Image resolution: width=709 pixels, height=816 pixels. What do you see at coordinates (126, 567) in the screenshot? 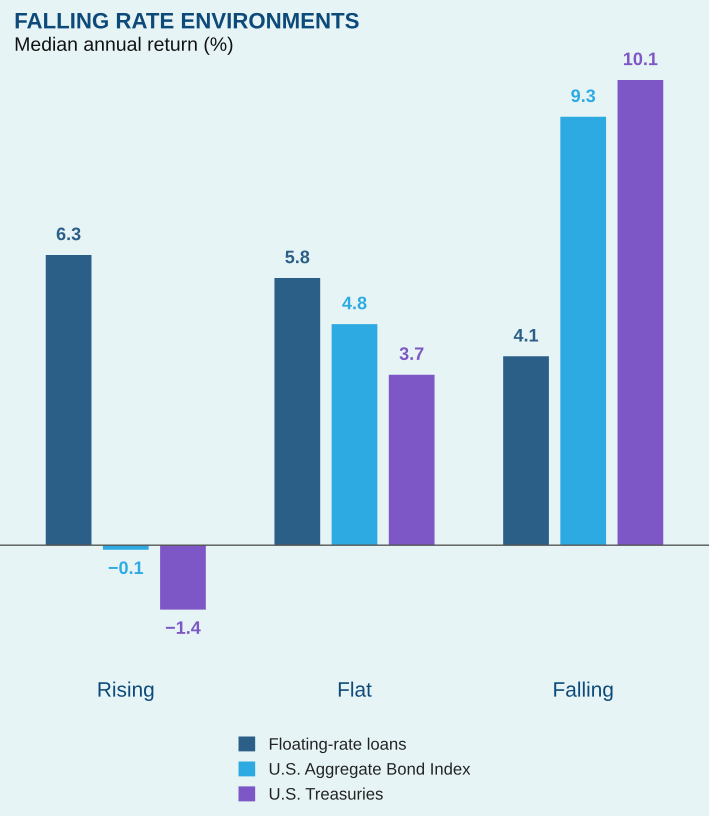
I see `data-label: −0.1` at bounding box center [126, 567].